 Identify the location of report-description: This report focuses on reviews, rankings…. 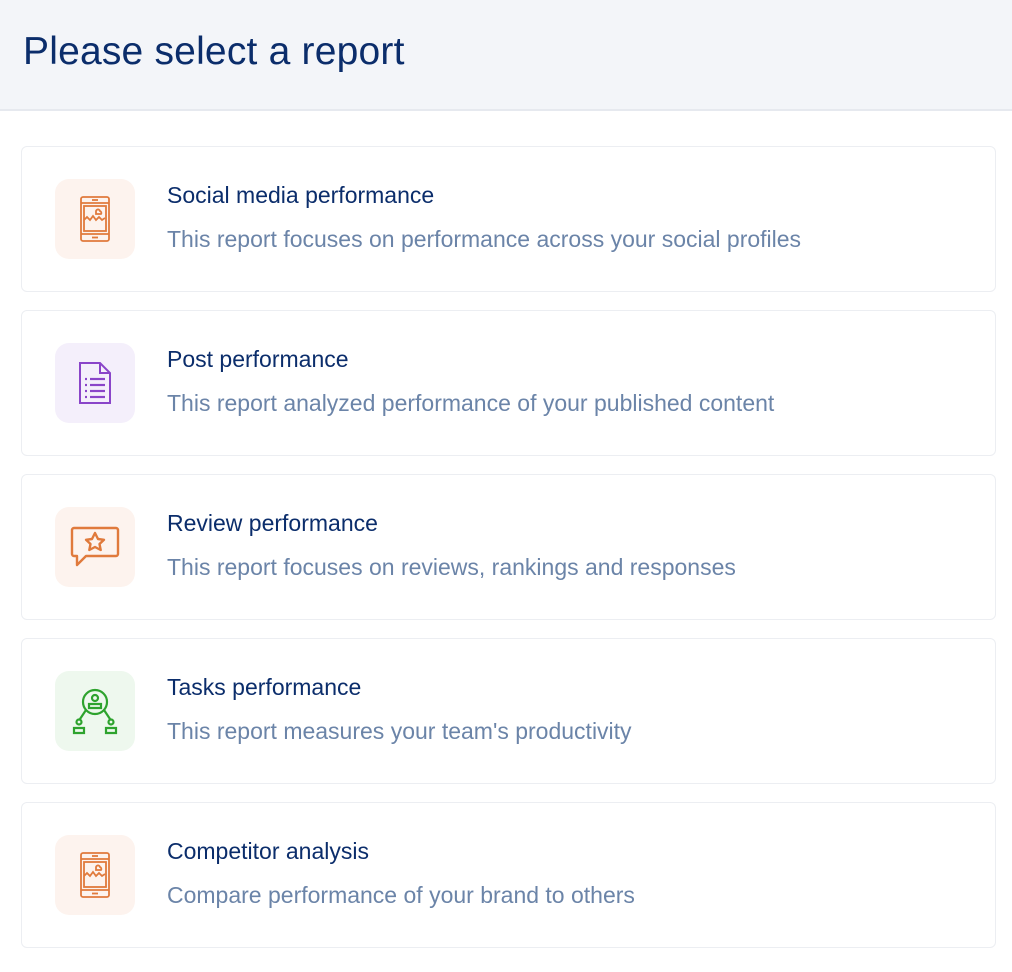
(451, 567).